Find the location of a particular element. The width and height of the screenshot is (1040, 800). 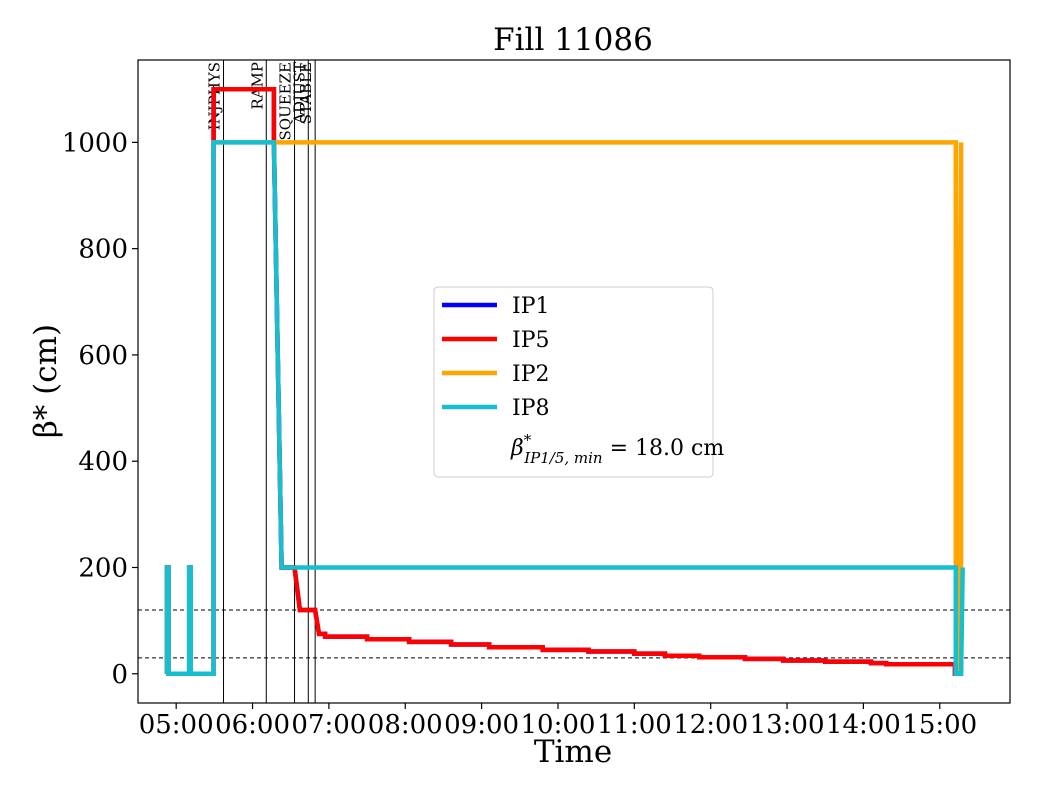

x-tick-label: 14:00 is located at coordinates (863, 725).